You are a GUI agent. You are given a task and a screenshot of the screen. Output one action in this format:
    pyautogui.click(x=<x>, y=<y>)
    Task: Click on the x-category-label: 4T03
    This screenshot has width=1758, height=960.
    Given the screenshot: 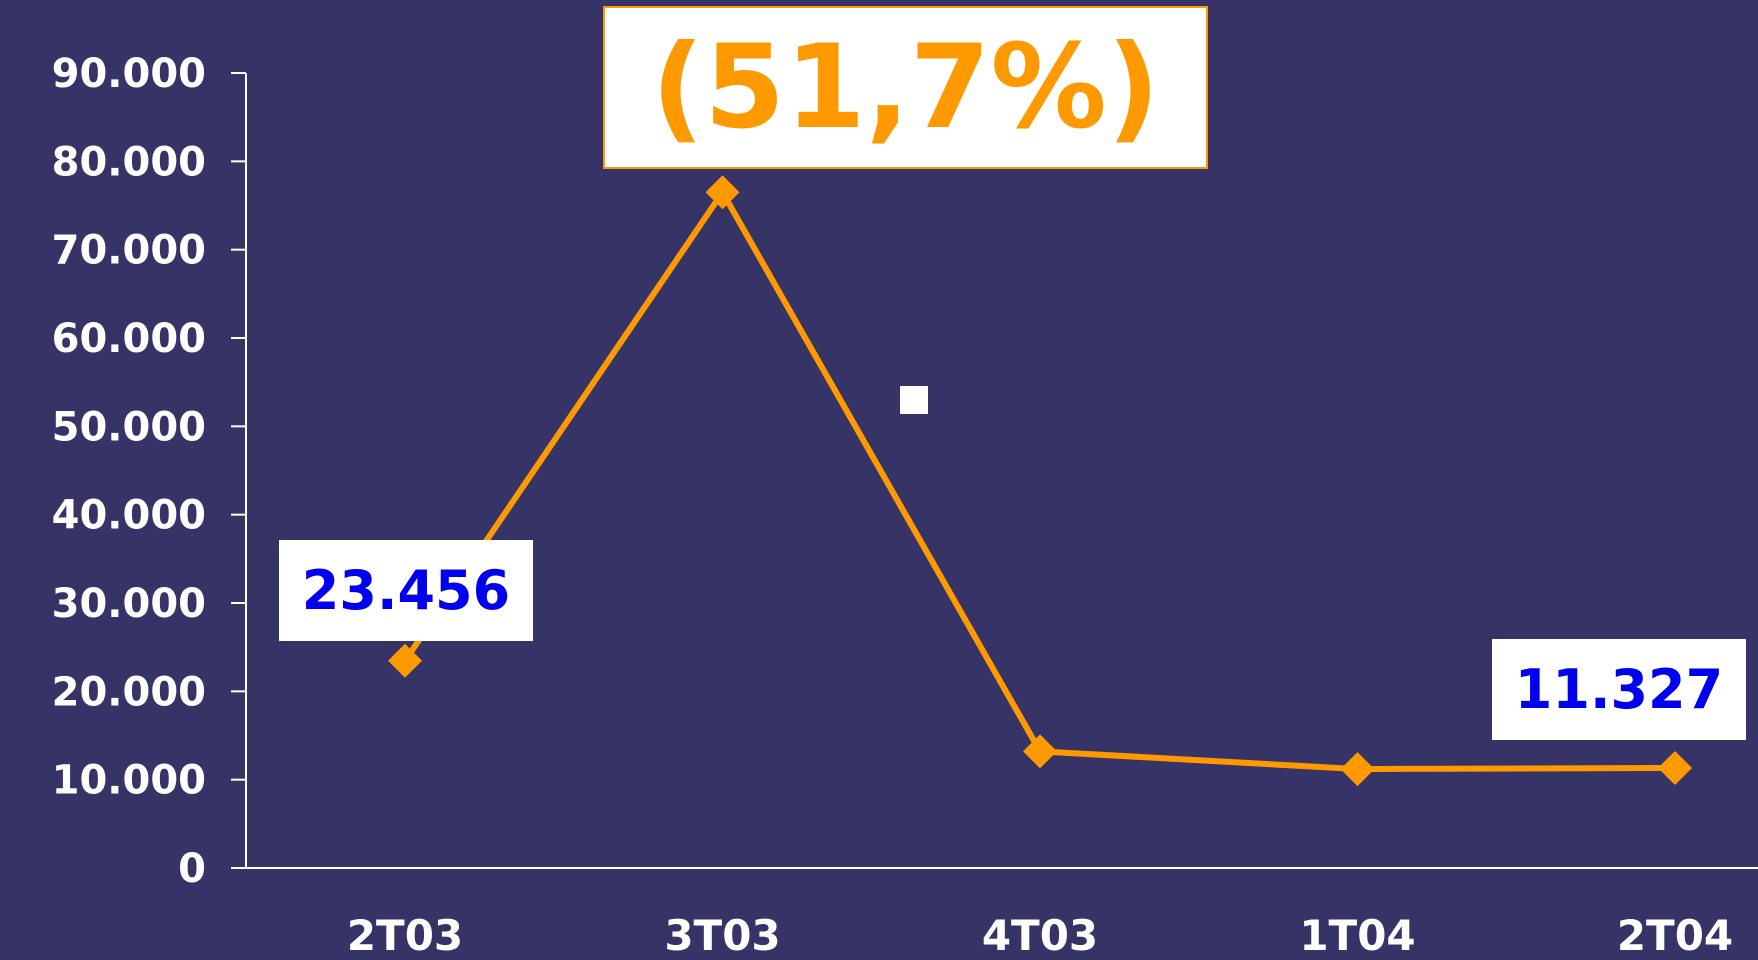 What is the action you would take?
    pyautogui.click(x=1040, y=935)
    